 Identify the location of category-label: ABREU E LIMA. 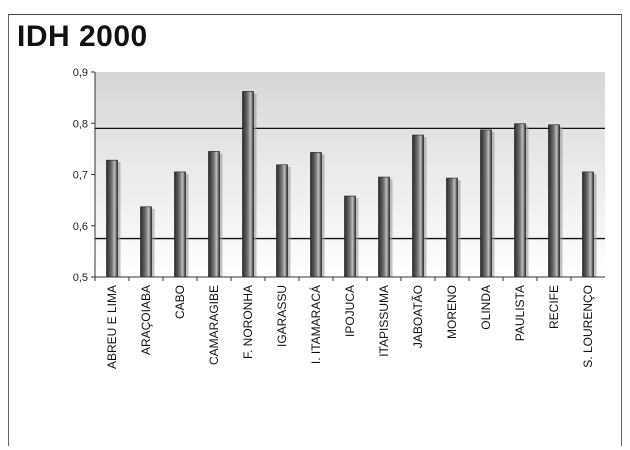
(112, 327).